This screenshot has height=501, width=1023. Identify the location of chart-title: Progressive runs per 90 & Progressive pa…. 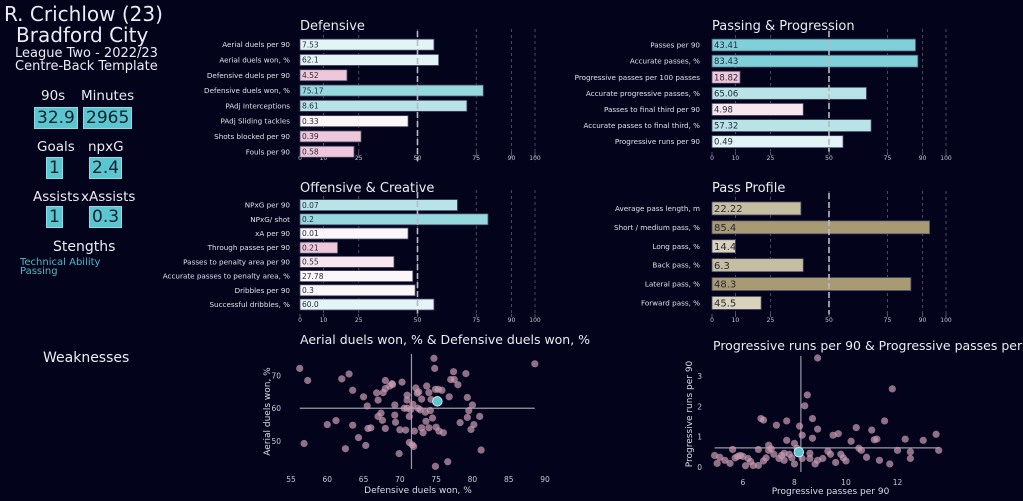
(868, 345).